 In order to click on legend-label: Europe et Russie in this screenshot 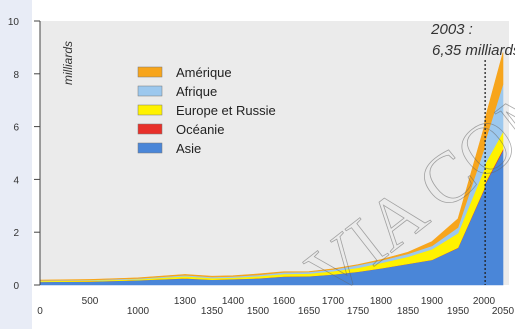, I will do `click(226, 110)`.